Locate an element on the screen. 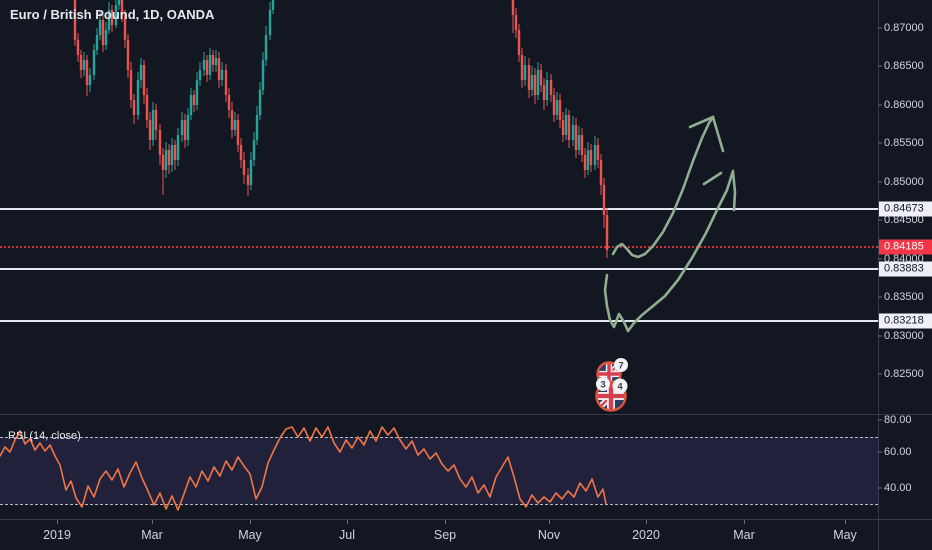 The image size is (932, 550). time-tick-label: 2019 is located at coordinates (57, 535).